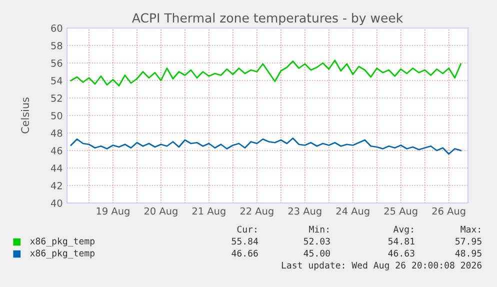 Image resolution: width=497 pixels, height=287 pixels. Describe the element at coordinates (56, 63) in the screenshot. I see `y-tick-label: 56` at that location.